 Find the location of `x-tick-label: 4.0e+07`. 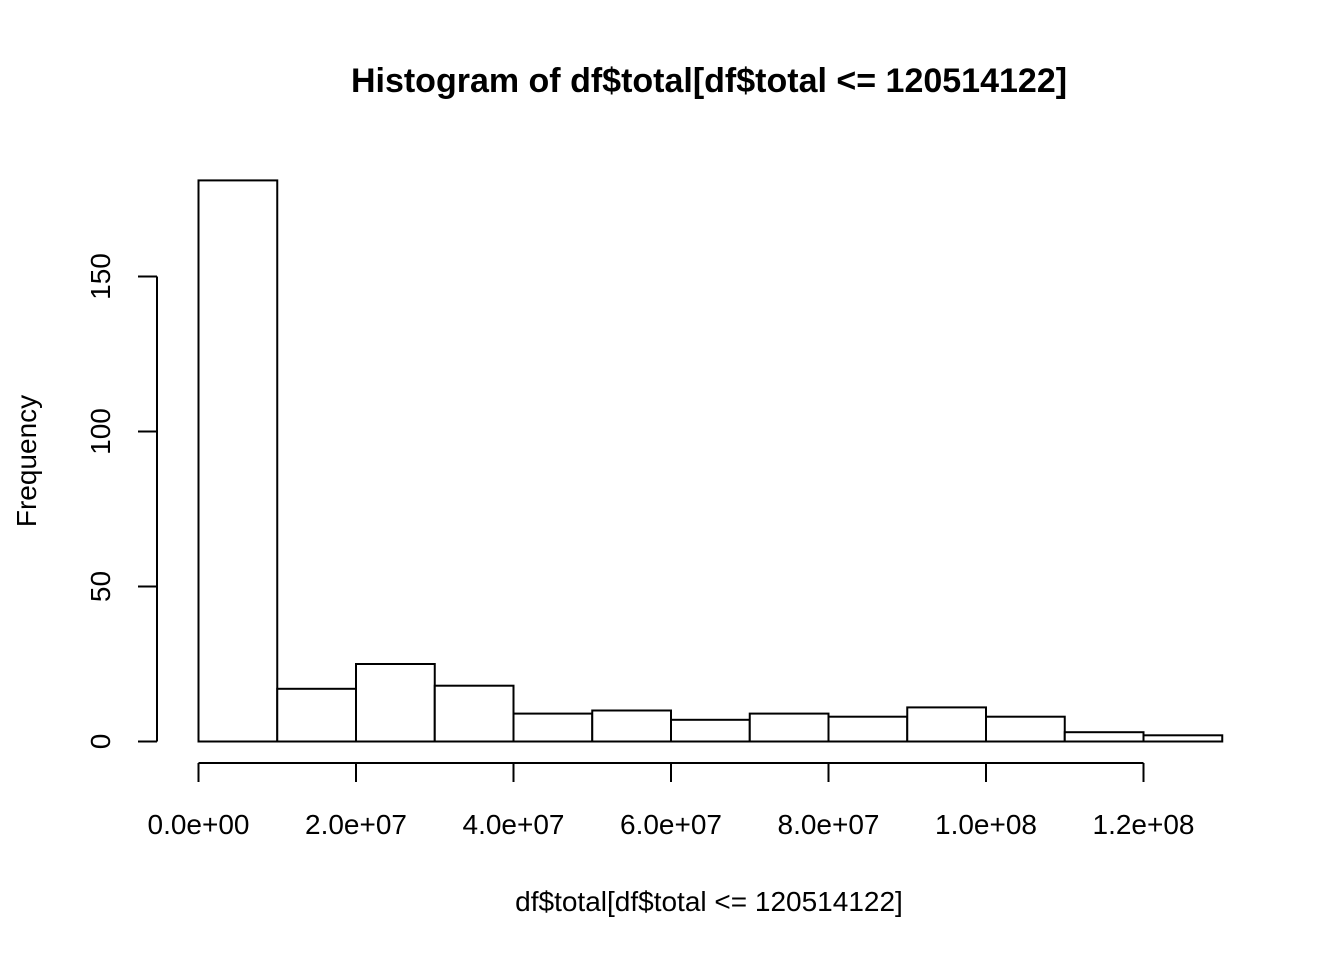

x-tick-label: 4.0e+07 is located at coordinates (514, 824).